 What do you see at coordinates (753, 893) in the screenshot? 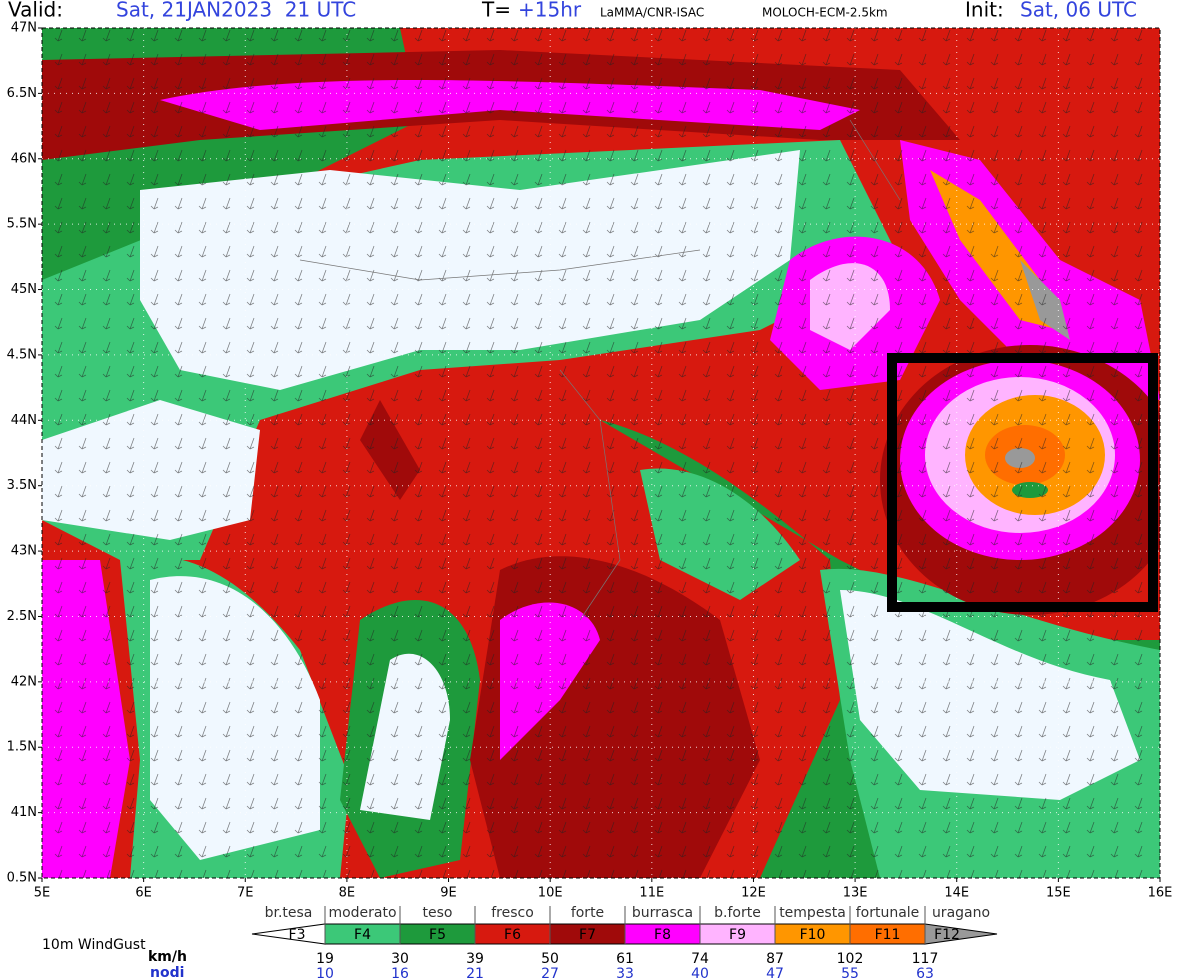
I see `lon-tick-label: 12E` at bounding box center [753, 893].